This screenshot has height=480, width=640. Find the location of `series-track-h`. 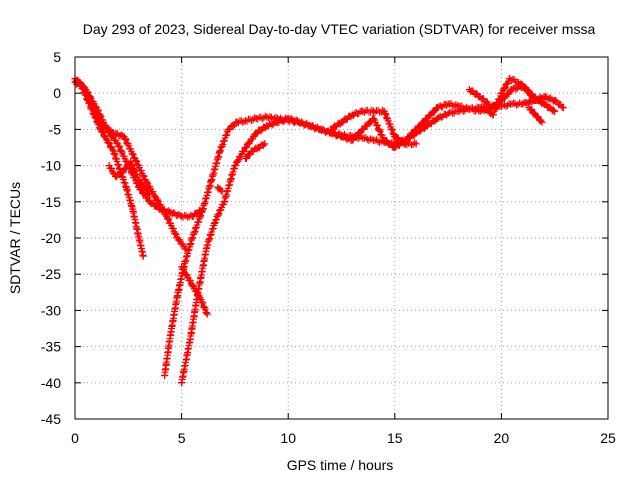

series-track-h is located at coordinates (255, 151).